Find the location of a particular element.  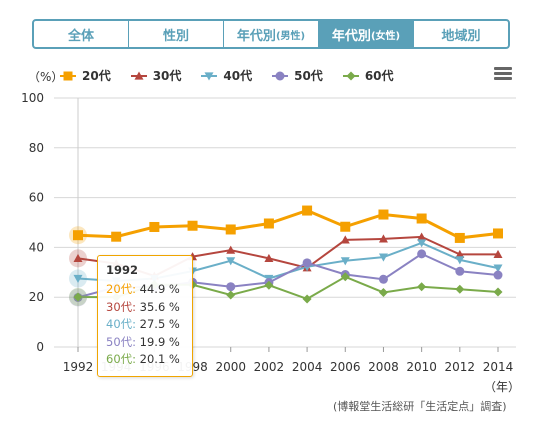

tab-2: 年代別 (男性) is located at coordinates (271, 34).